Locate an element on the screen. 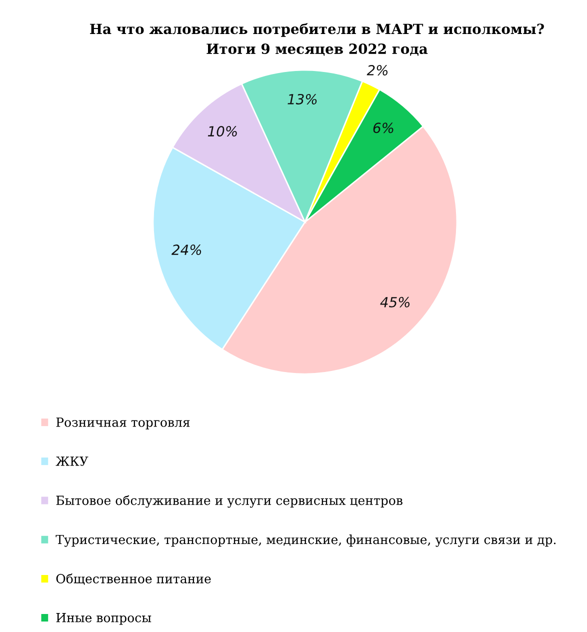  legend-label: Общественное питание is located at coordinates (133, 579).